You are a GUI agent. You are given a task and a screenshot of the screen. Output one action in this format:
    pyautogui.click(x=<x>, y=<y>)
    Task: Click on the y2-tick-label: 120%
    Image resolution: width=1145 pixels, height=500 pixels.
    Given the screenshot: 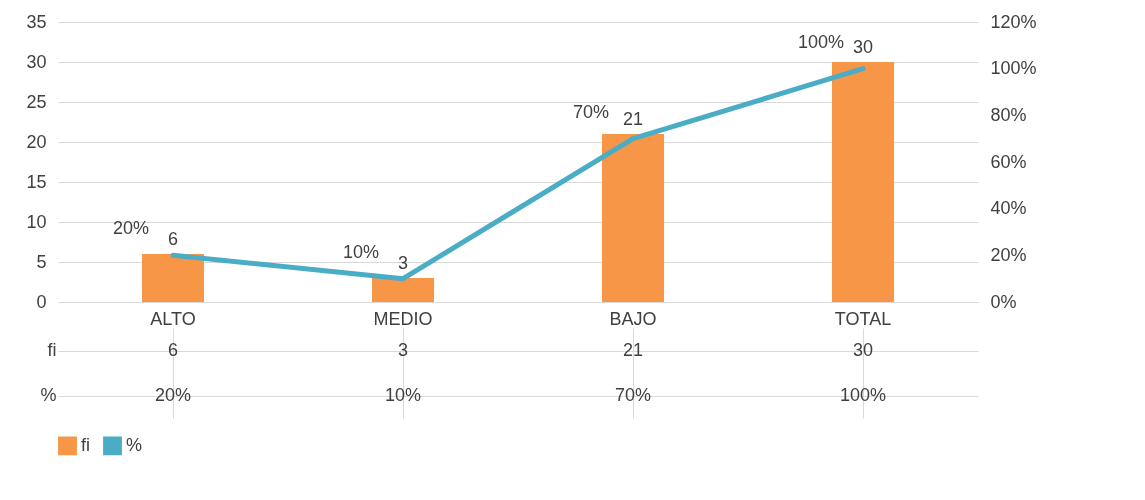 What is the action you would take?
    pyautogui.click(x=1013, y=21)
    